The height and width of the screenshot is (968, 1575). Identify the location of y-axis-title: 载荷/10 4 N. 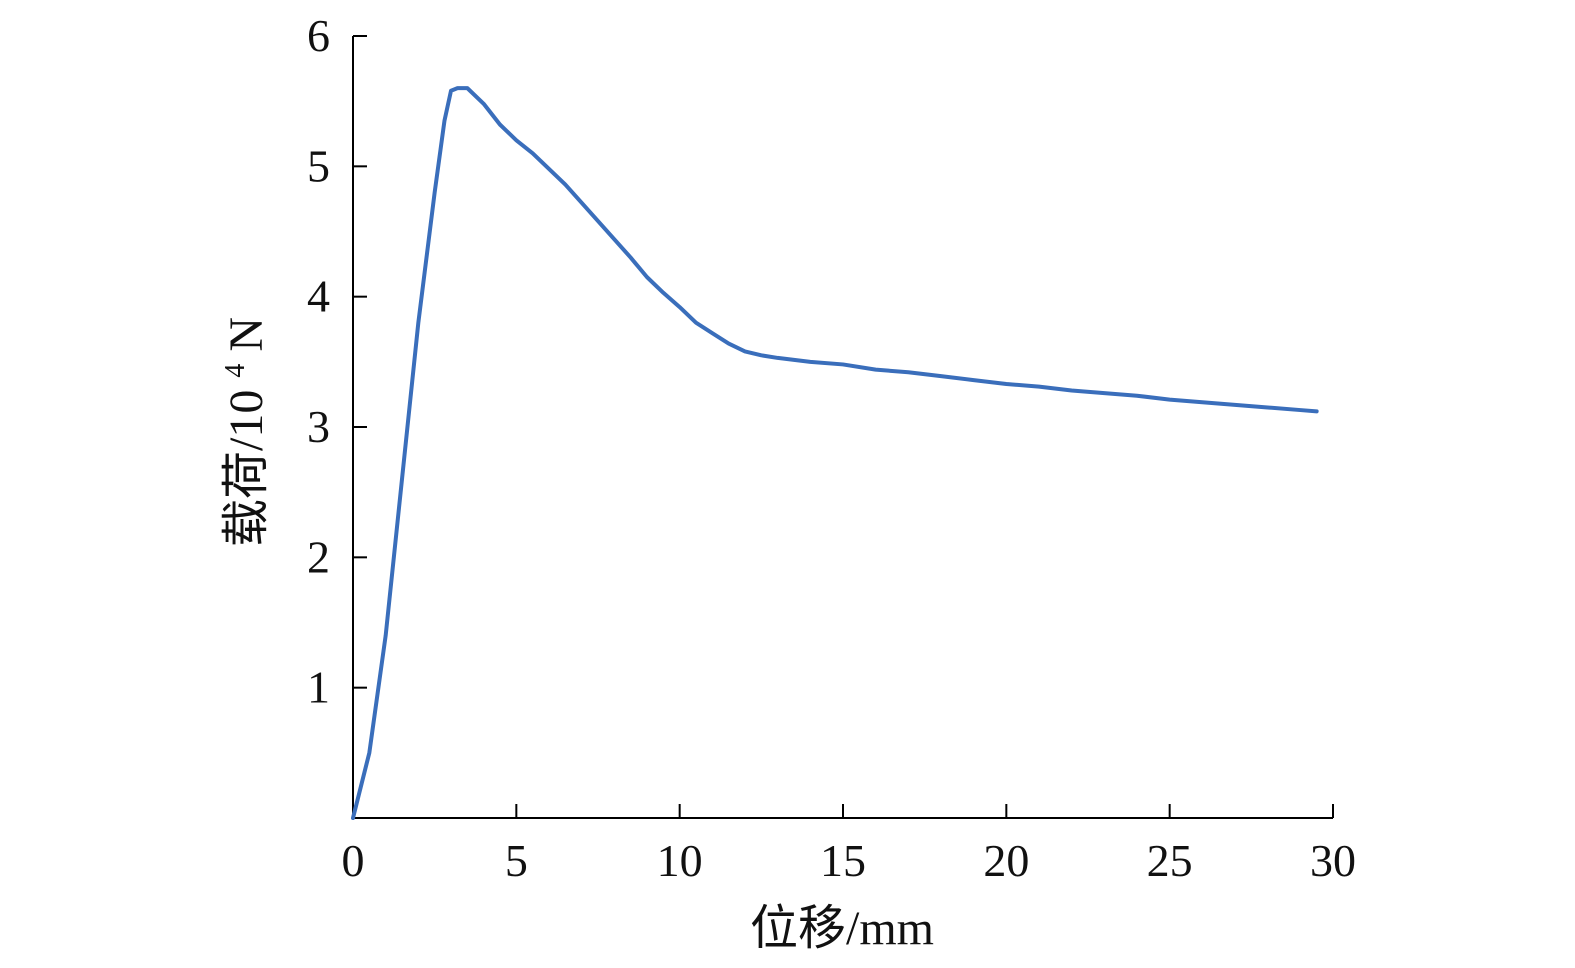
(237, 432).